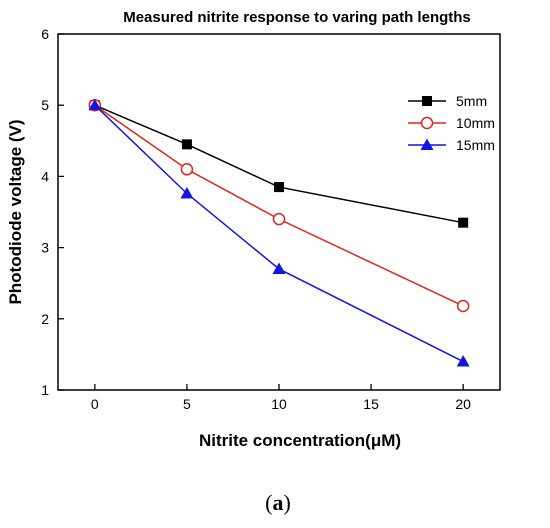 The width and height of the screenshot is (550, 528). What do you see at coordinates (45, 176) in the screenshot?
I see `y-tick-label: 4` at bounding box center [45, 176].